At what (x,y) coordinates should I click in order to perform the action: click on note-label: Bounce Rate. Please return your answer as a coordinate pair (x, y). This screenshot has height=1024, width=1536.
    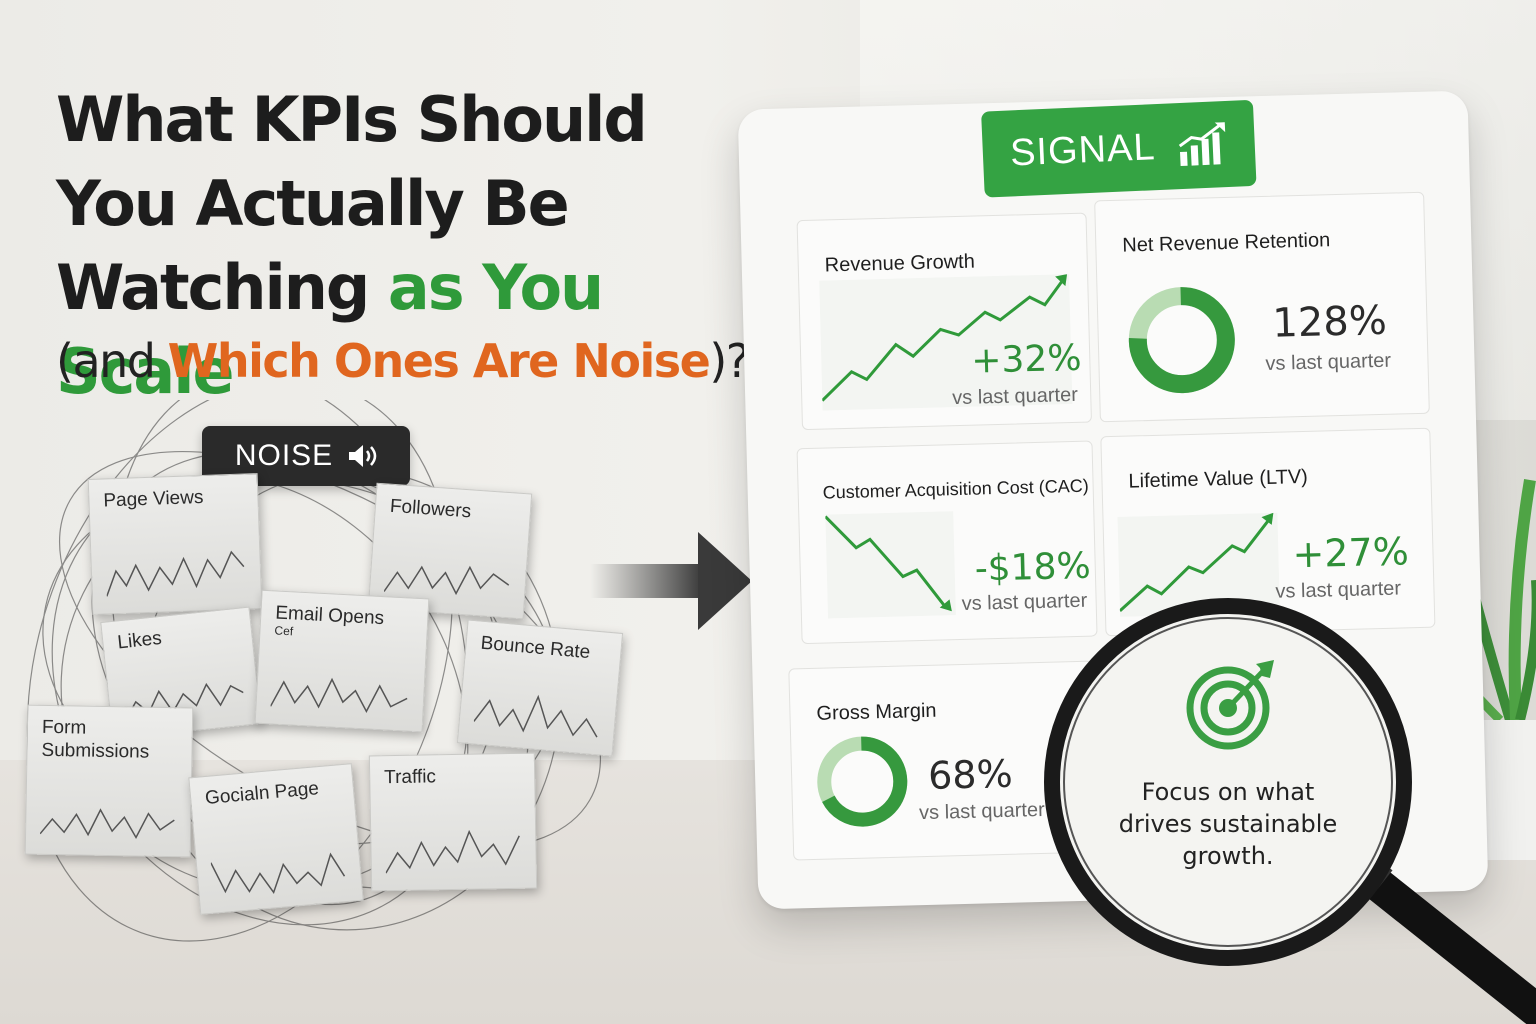
    Looking at the image, I should click on (535, 648).